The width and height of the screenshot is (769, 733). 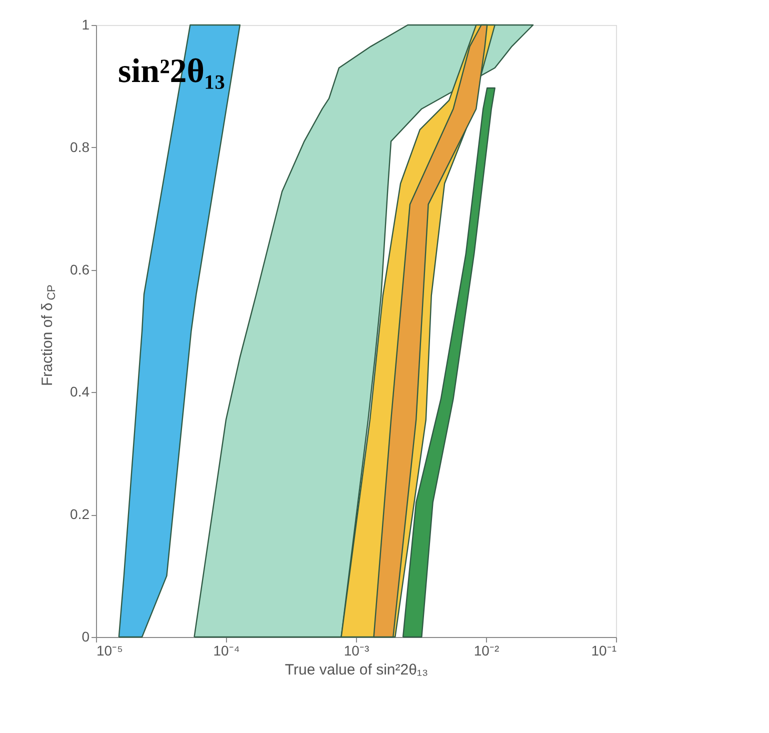 I want to click on y-tick-label: 0.6, so click(x=80, y=269).